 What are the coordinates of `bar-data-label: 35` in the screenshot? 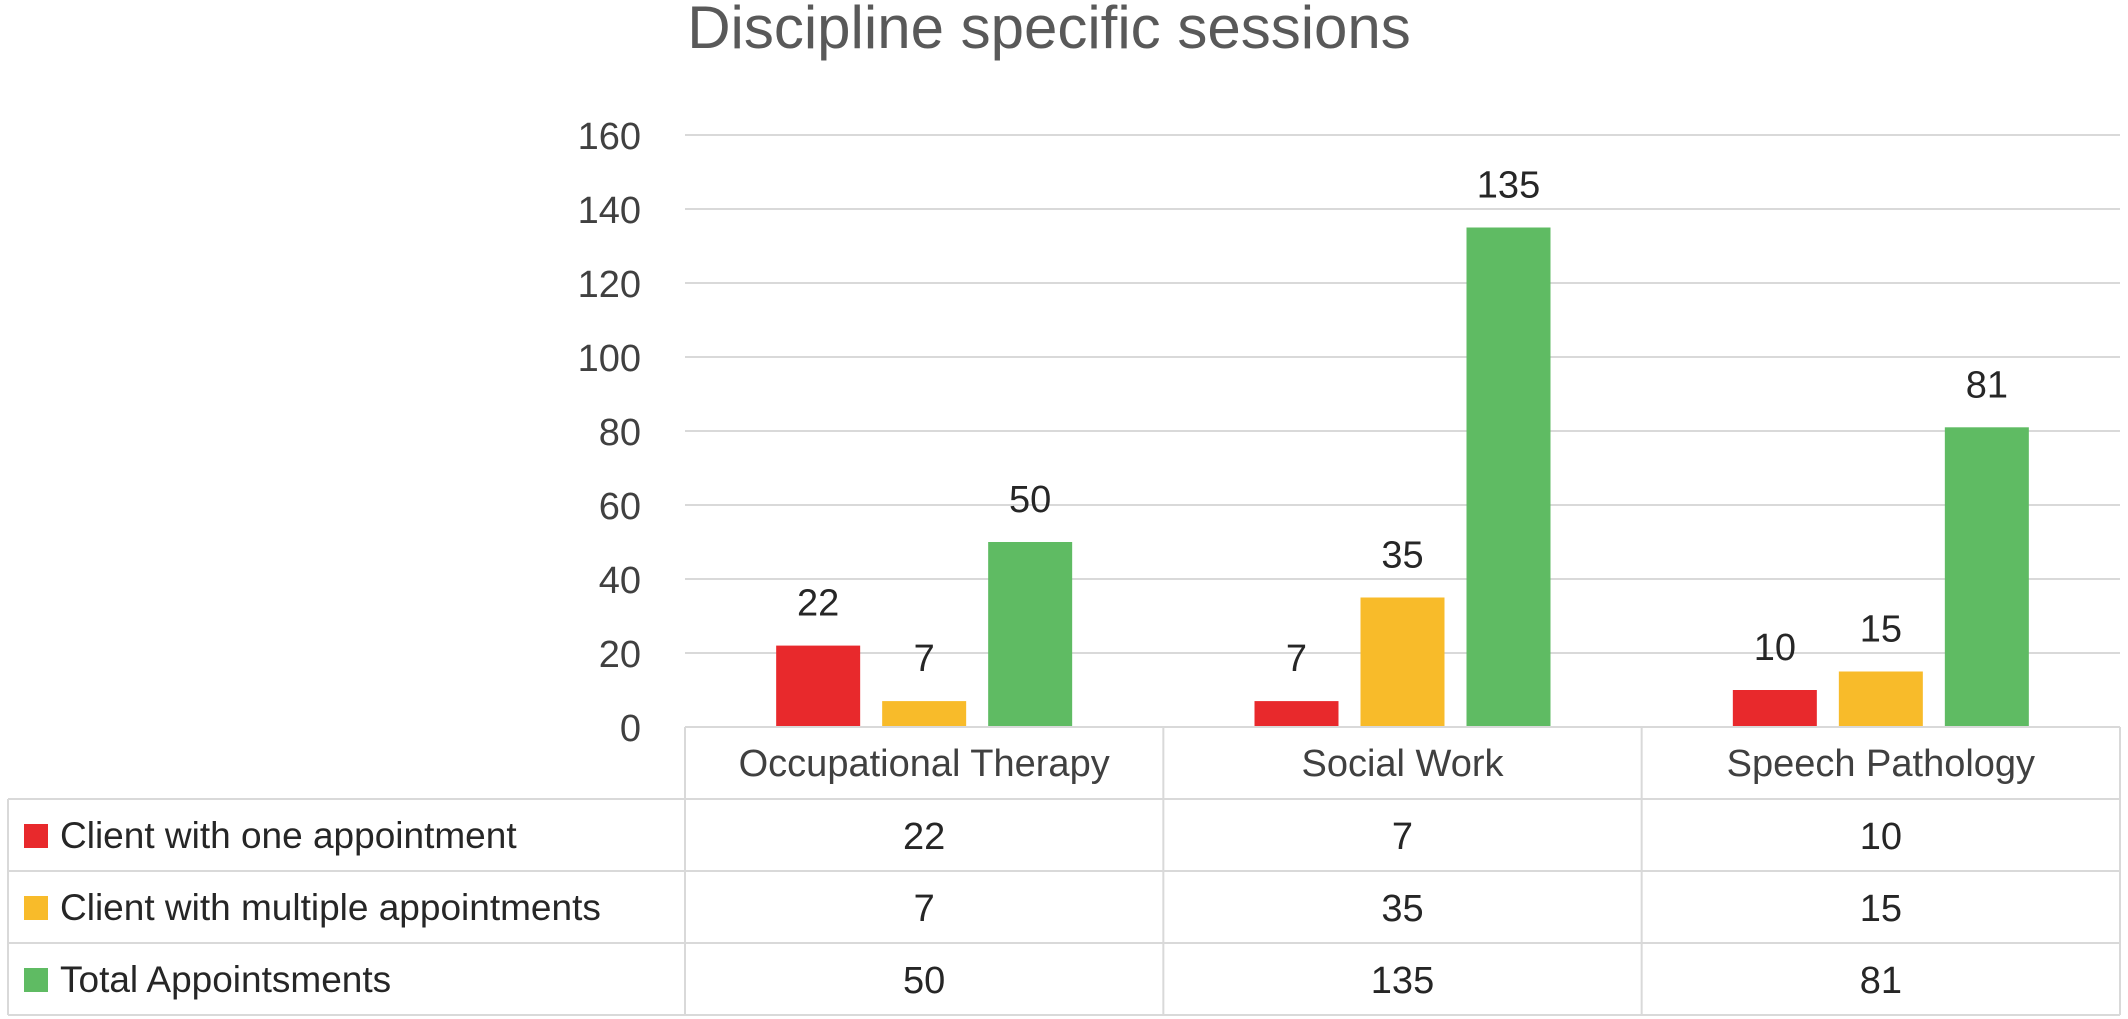 It's located at (1402, 556).